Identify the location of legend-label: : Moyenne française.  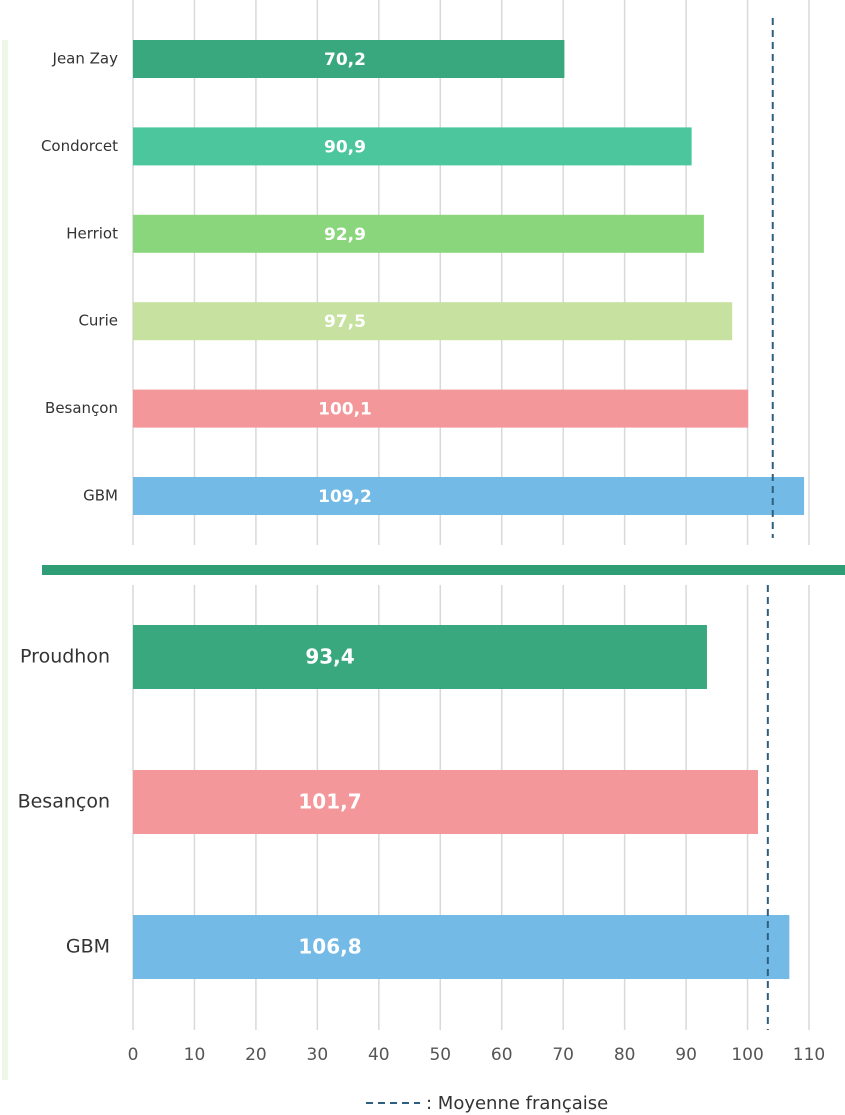
(517, 1103).